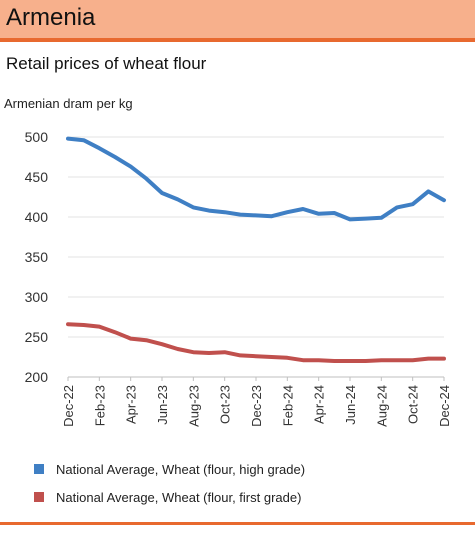 This screenshot has width=475, height=555. What do you see at coordinates (131, 404) in the screenshot?
I see `x-tick-label: Apr-23` at bounding box center [131, 404].